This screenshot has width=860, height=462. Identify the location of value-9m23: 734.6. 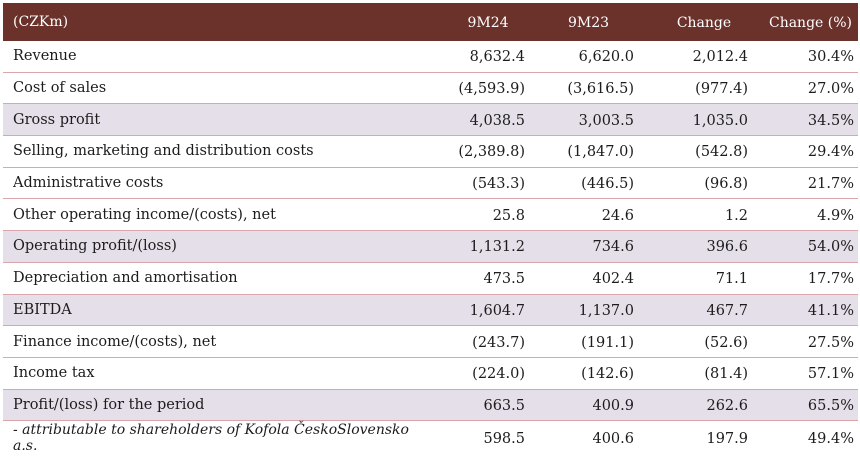
(613, 247).